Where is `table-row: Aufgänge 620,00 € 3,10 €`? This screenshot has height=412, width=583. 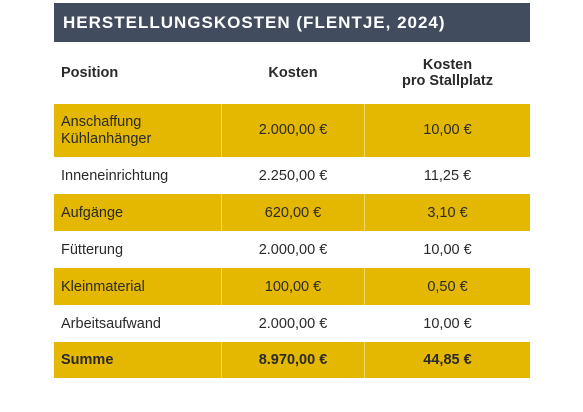 table-row: Aufgänge 620,00 € 3,10 € is located at coordinates (292, 212).